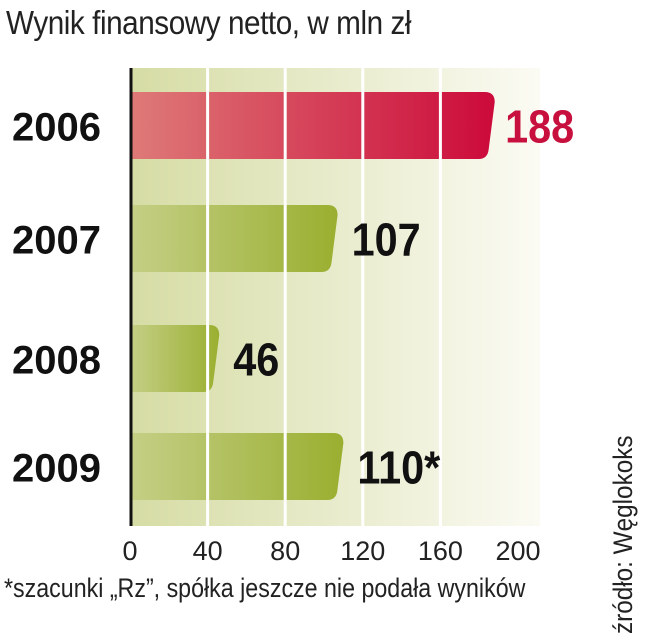 The height and width of the screenshot is (640, 647). I want to click on value-label: 46, so click(256, 361).